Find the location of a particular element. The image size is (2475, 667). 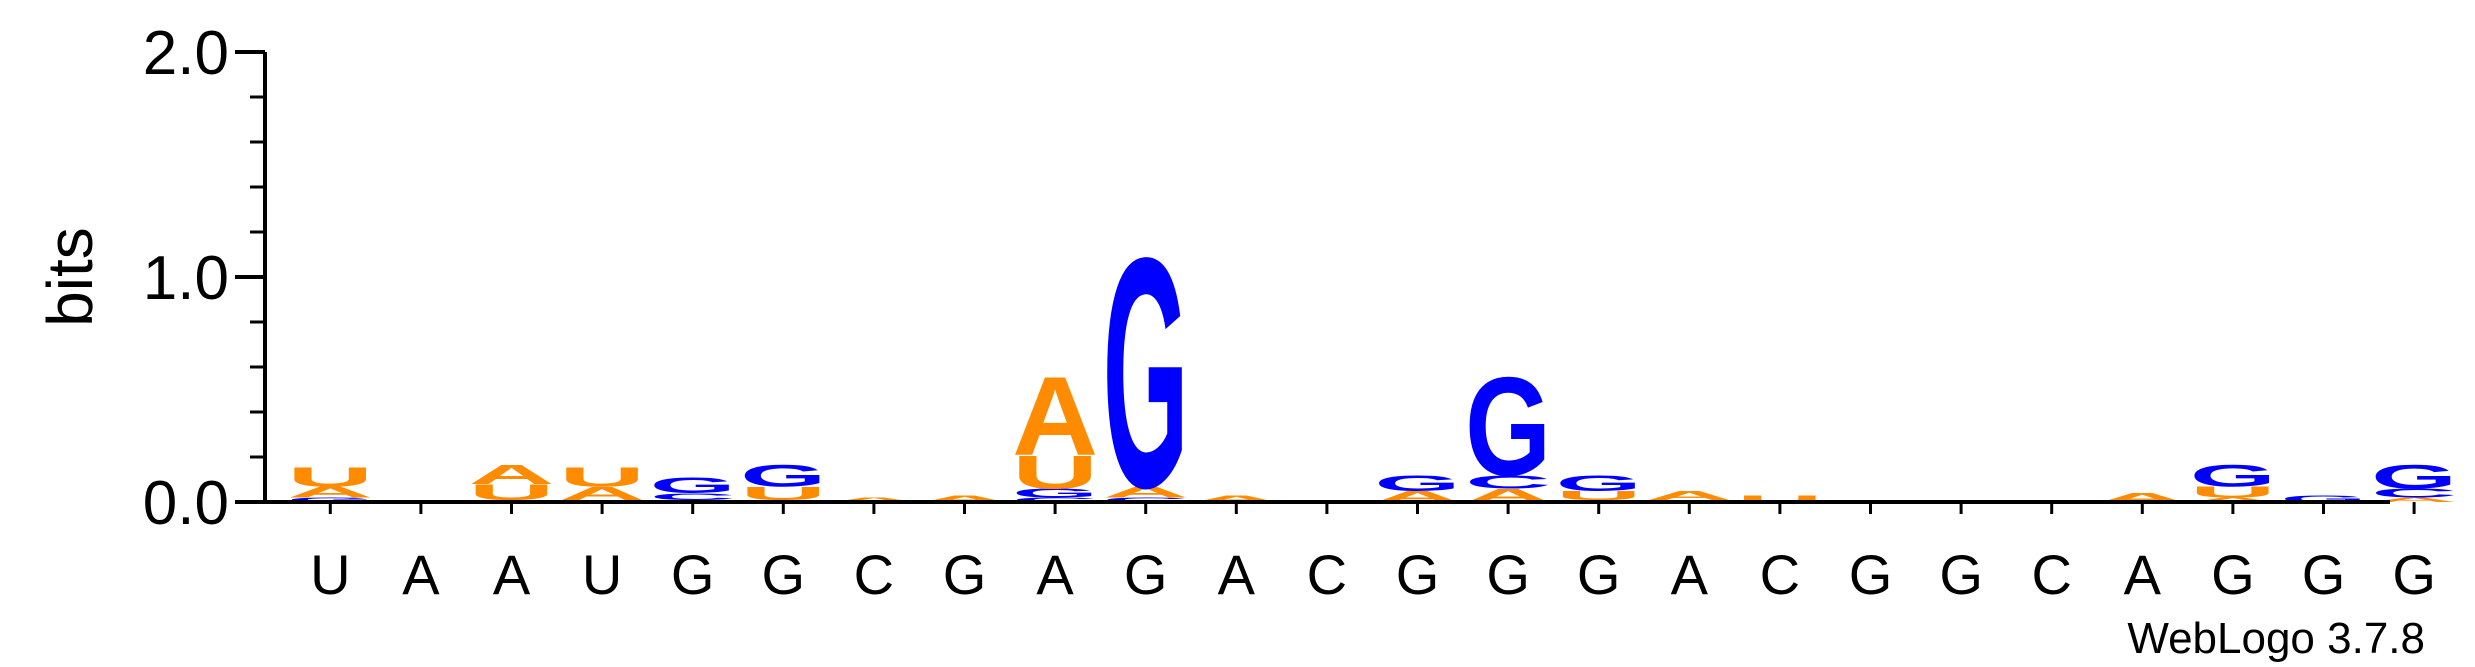

y-axis-label: bits is located at coordinates (70, 277).